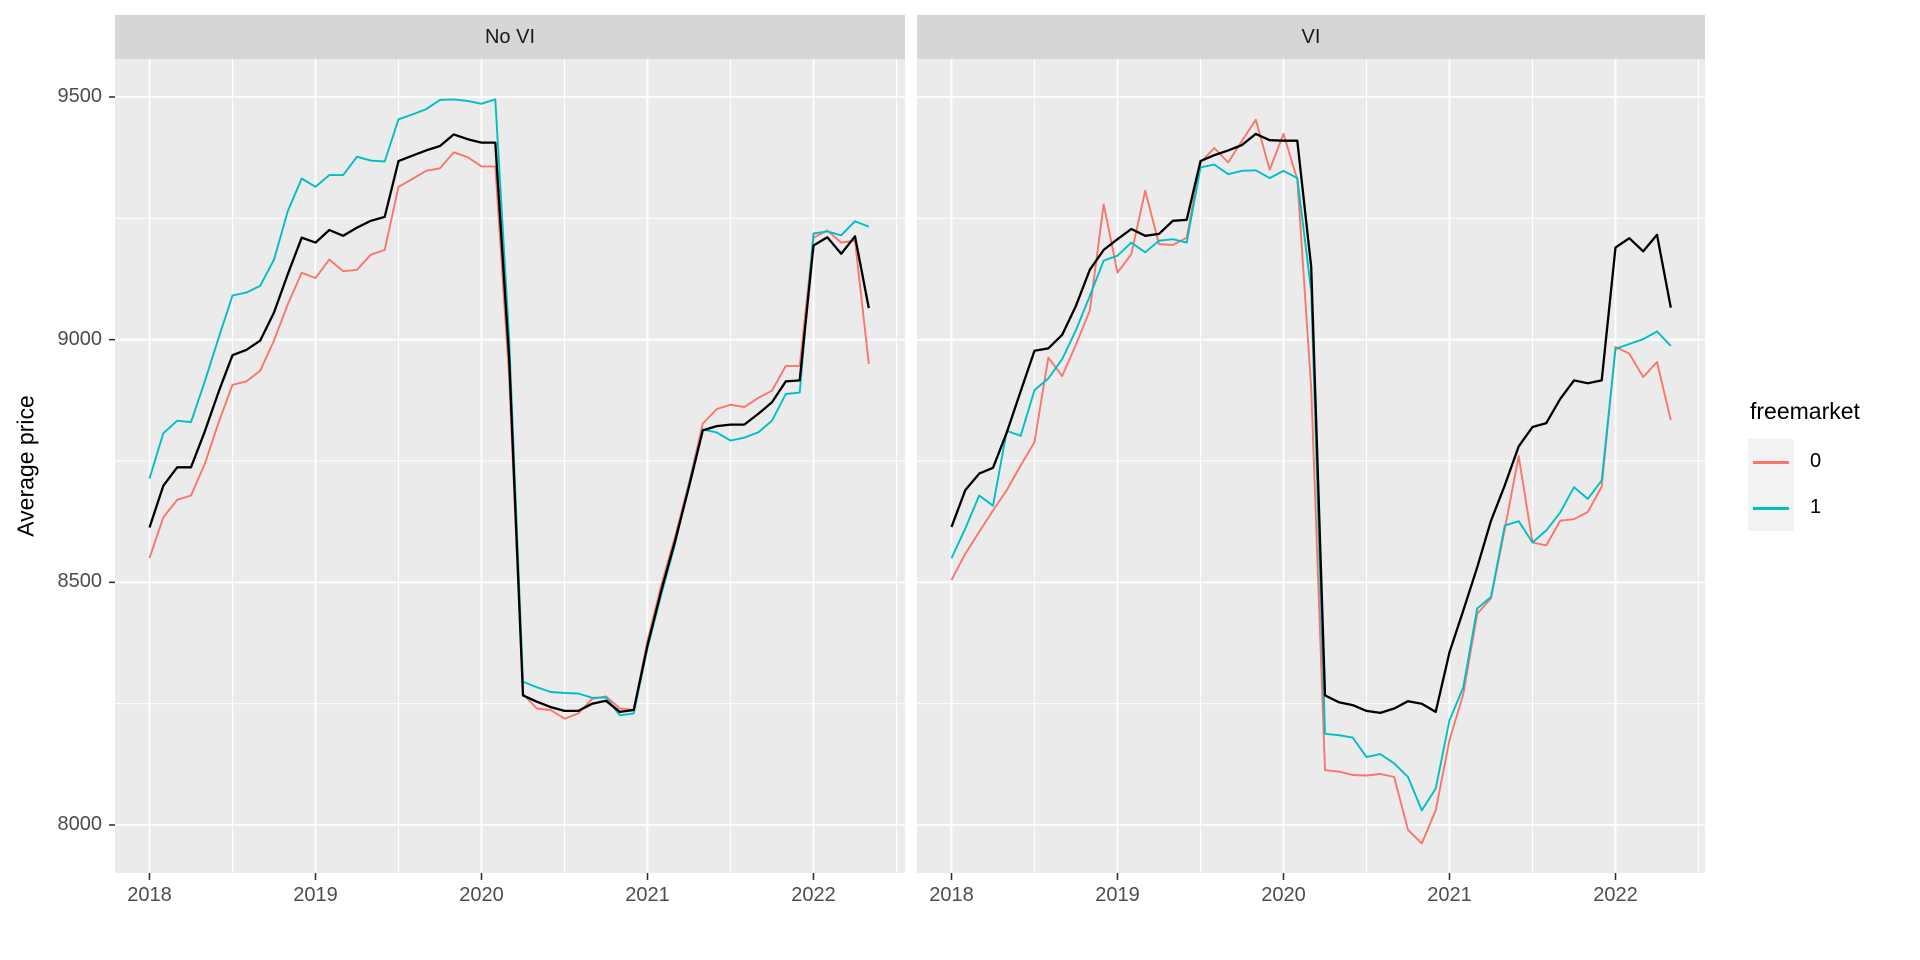 Image resolution: width=1920 pixels, height=960 pixels. Describe the element at coordinates (80, 823) in the screenshot. I see `y-tick-label: 8000` at that location.